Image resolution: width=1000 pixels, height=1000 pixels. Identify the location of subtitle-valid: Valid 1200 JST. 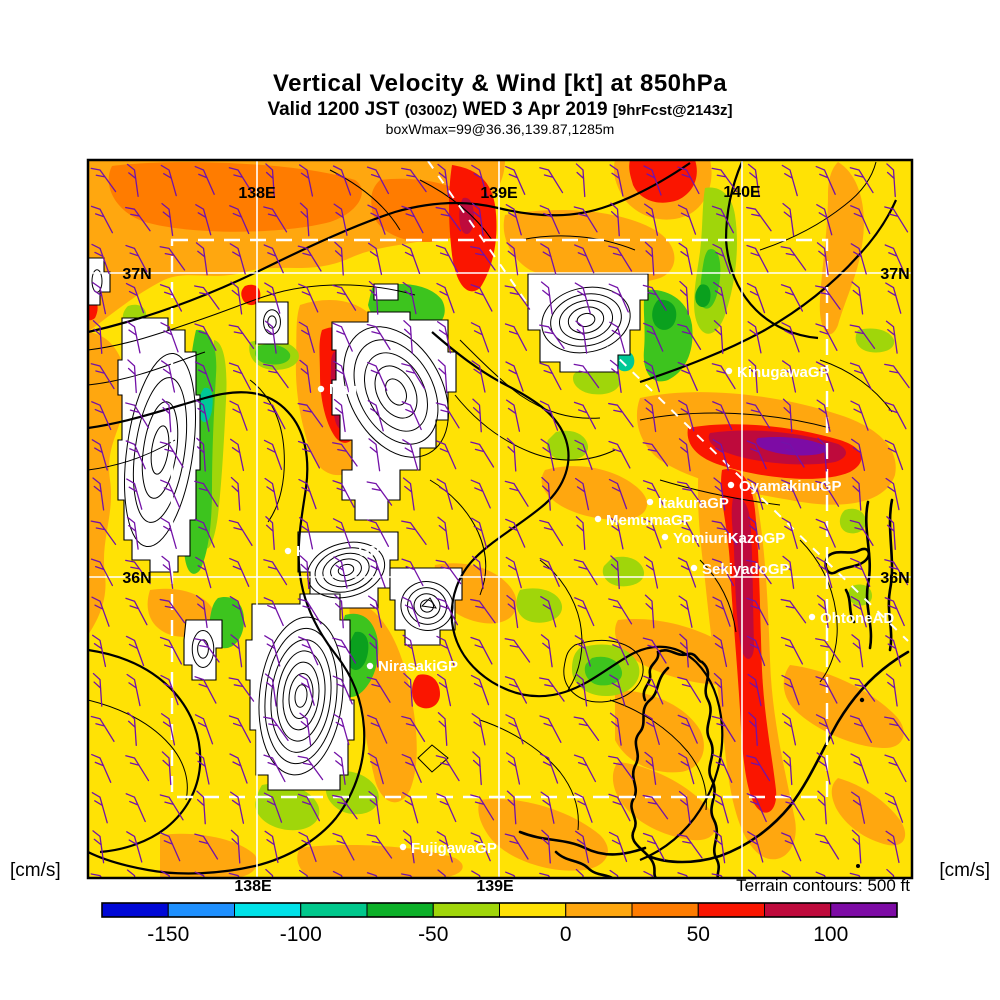
(336, 109).